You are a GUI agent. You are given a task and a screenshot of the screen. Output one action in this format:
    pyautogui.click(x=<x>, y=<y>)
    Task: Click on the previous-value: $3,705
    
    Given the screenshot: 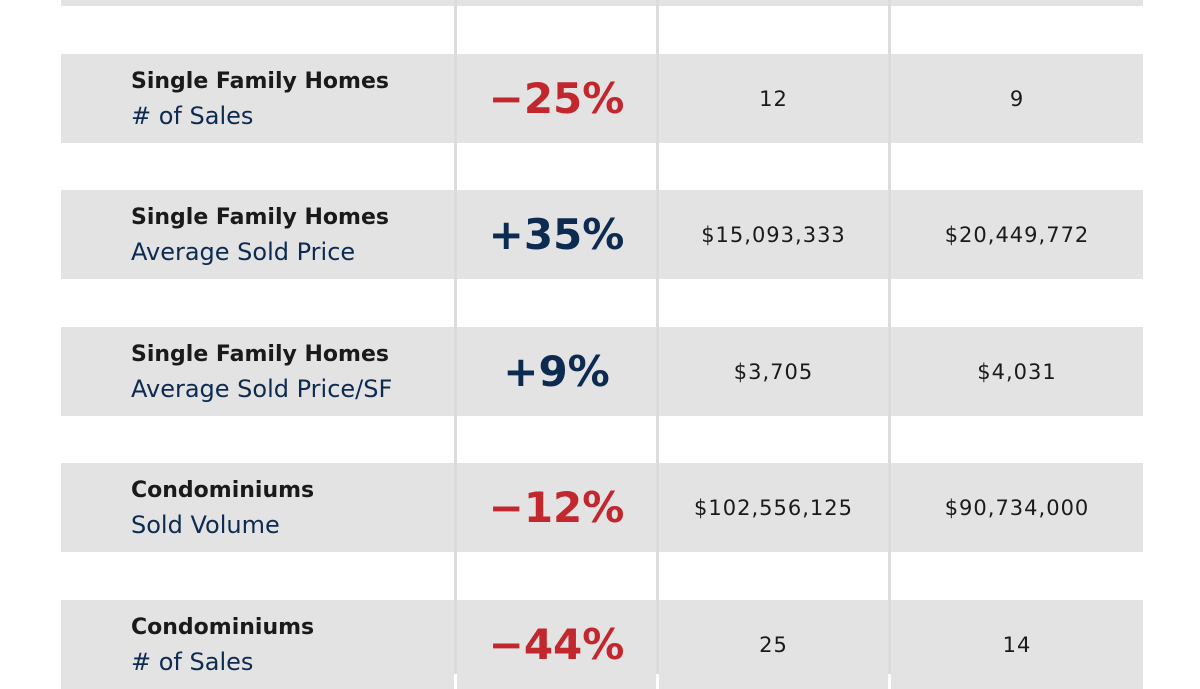 What is the action you would take?
    pyautogui.click(x=773, y=371)
    